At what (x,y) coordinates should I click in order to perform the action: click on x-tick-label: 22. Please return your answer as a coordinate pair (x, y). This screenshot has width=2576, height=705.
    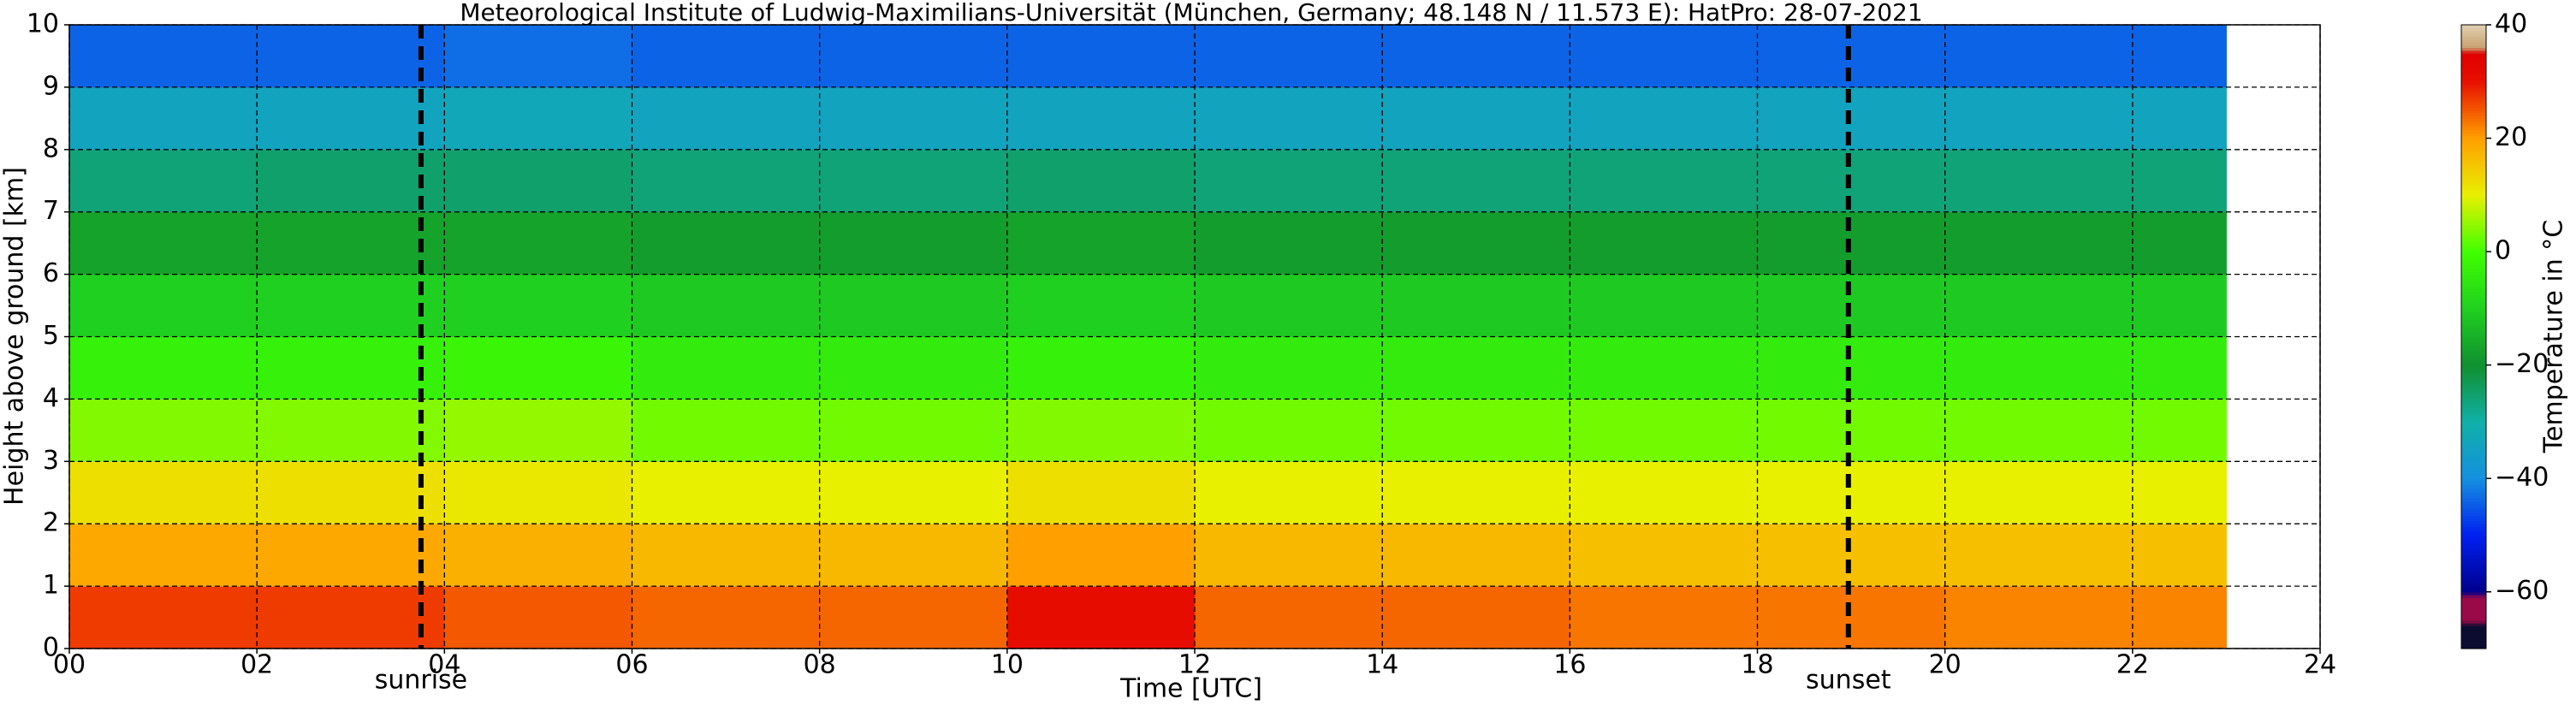
    Looking at the image, I should click on (2132, 665).